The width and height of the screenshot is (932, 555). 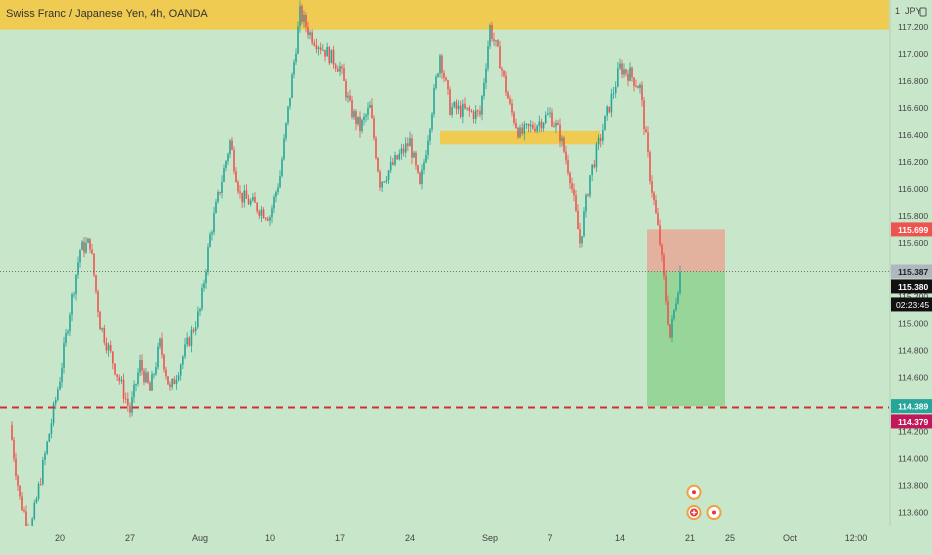 What do you see at coordinates (790, 538) in the screenshot?
I see `time-tick-label: Oct` at bounding box center [790, 538].